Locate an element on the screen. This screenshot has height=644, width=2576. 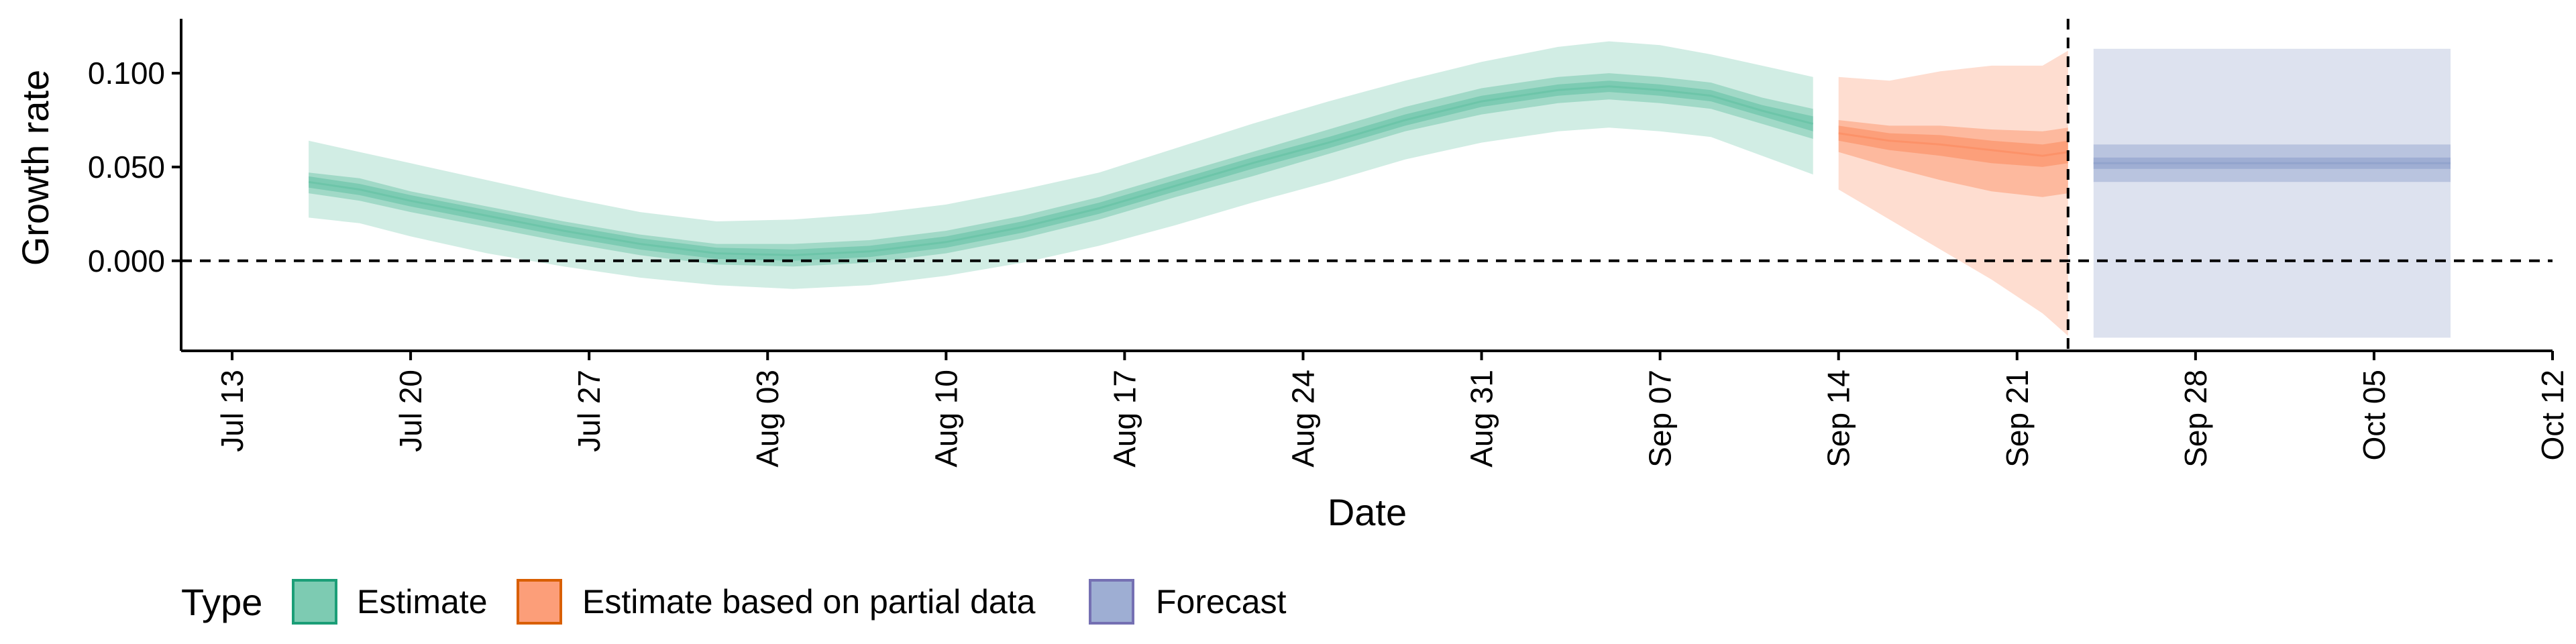
x-tick-label: Oct 12 is located at coordinates (2552, 415).